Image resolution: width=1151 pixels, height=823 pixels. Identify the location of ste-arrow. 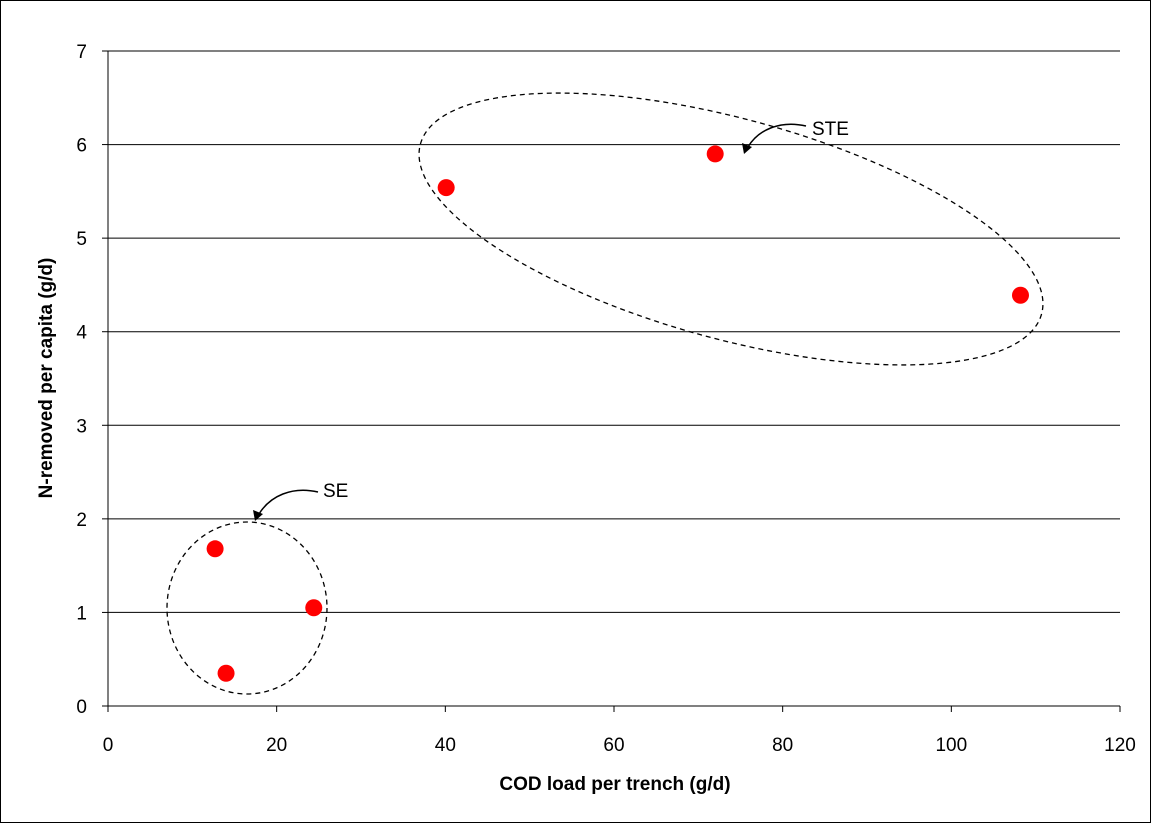
(777, 135).